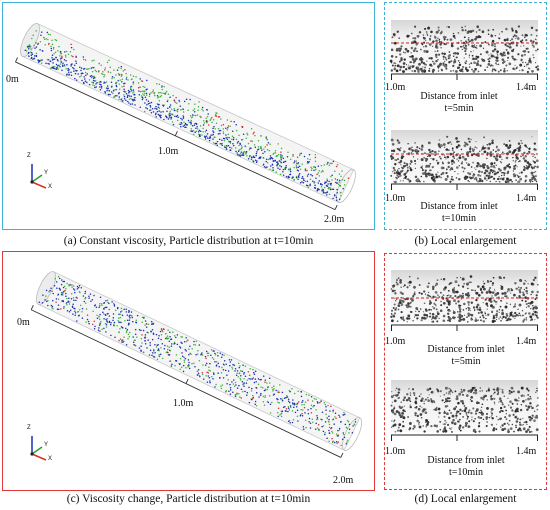 The height and width of the screenshot is (510, 550). I want to click on panel-d-top-left-label: 1.0m, so click(395, 341).